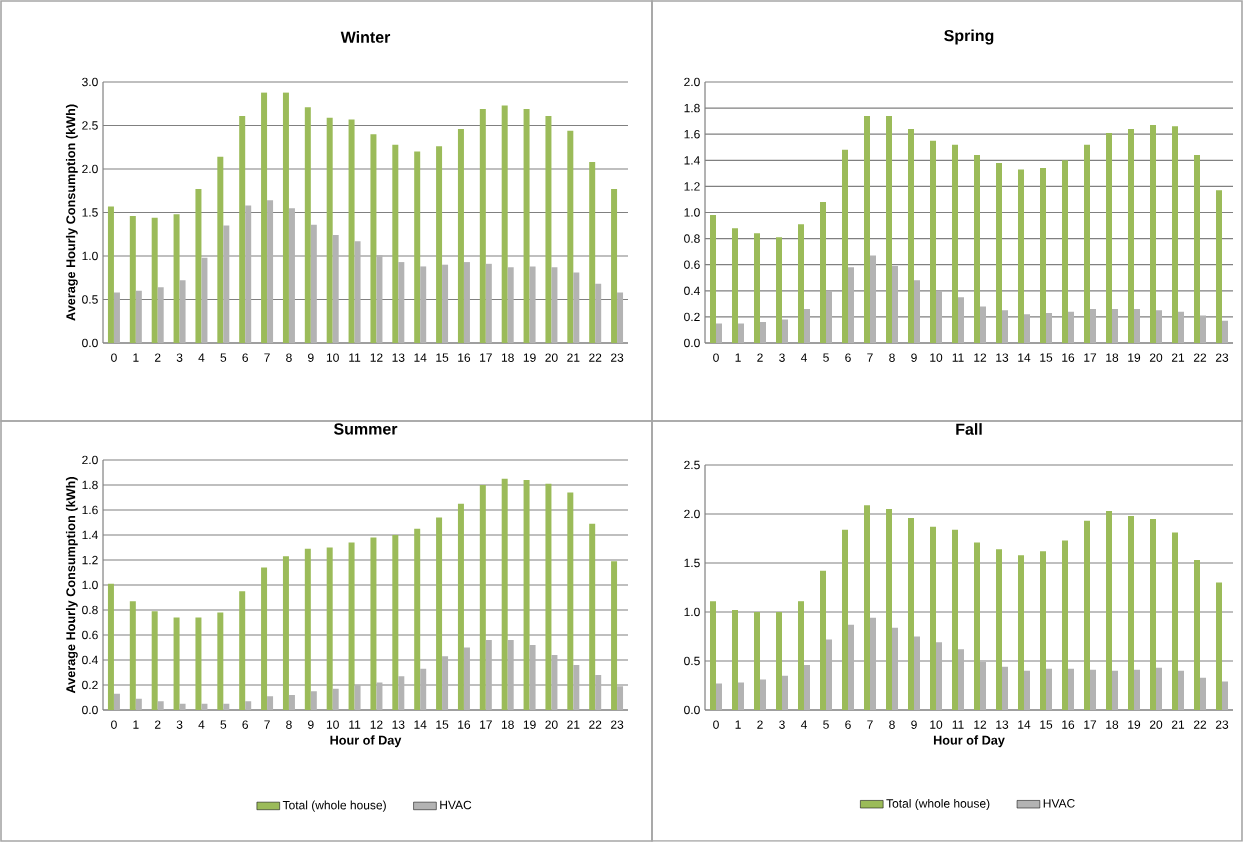 The width and height of the screenshot is (1243, 842). I want to click on x-tick-label: 13, so click(1002, 357).